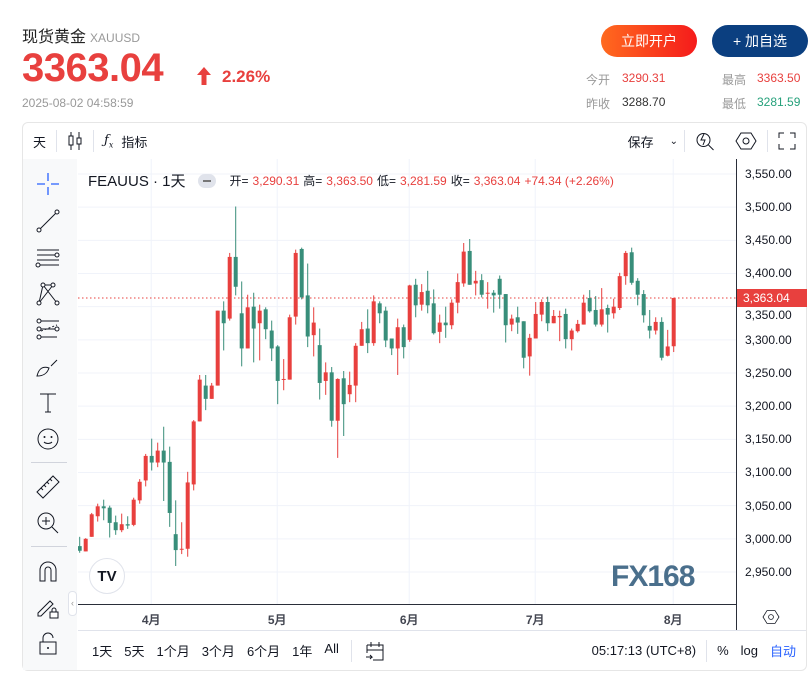 Image resolution: width=809 pixels, height=677 pixels. What do you see at coordinates (331, 648) in the screenshot?
I see `range-button: All` at bounding box center [331, 648].